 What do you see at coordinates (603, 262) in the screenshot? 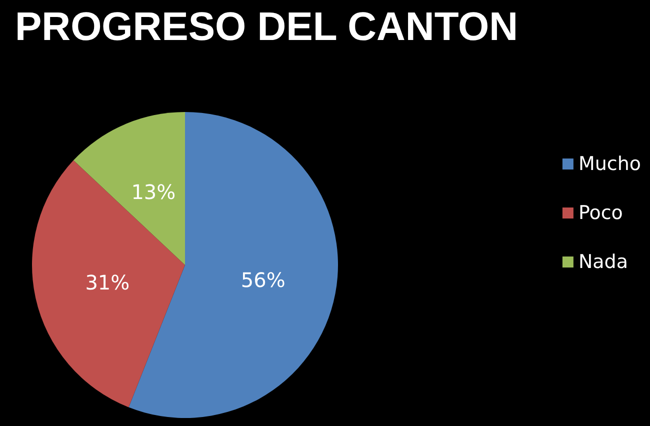
I see `legend-label: Nada` at bounding box center [603, 262].